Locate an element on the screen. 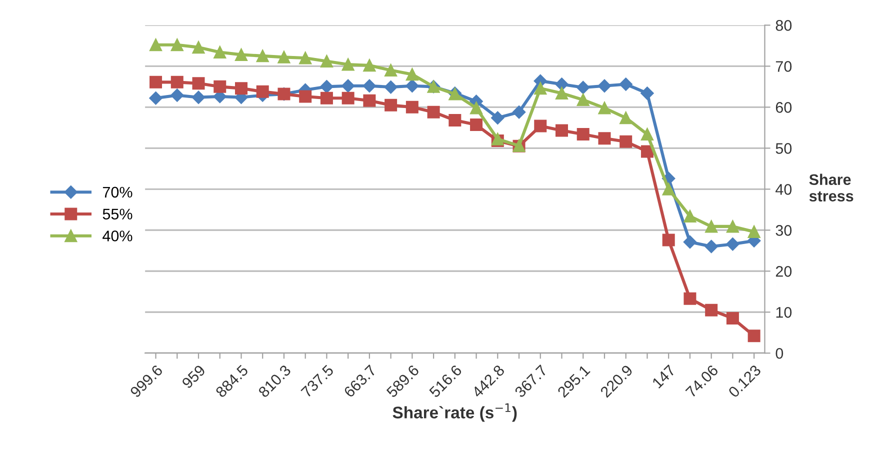 The height and width of the screenshot is (458, 874). y-tick-label: 50 is located at coordinates (784, 148).